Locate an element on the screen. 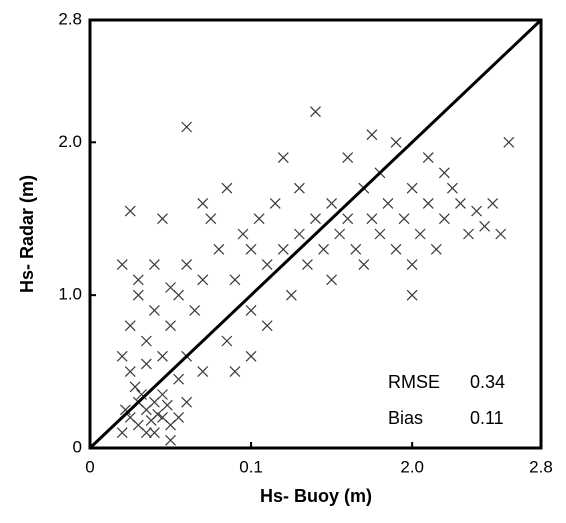  y-tick-label: 2.0 is located at coordinates (70, 141).